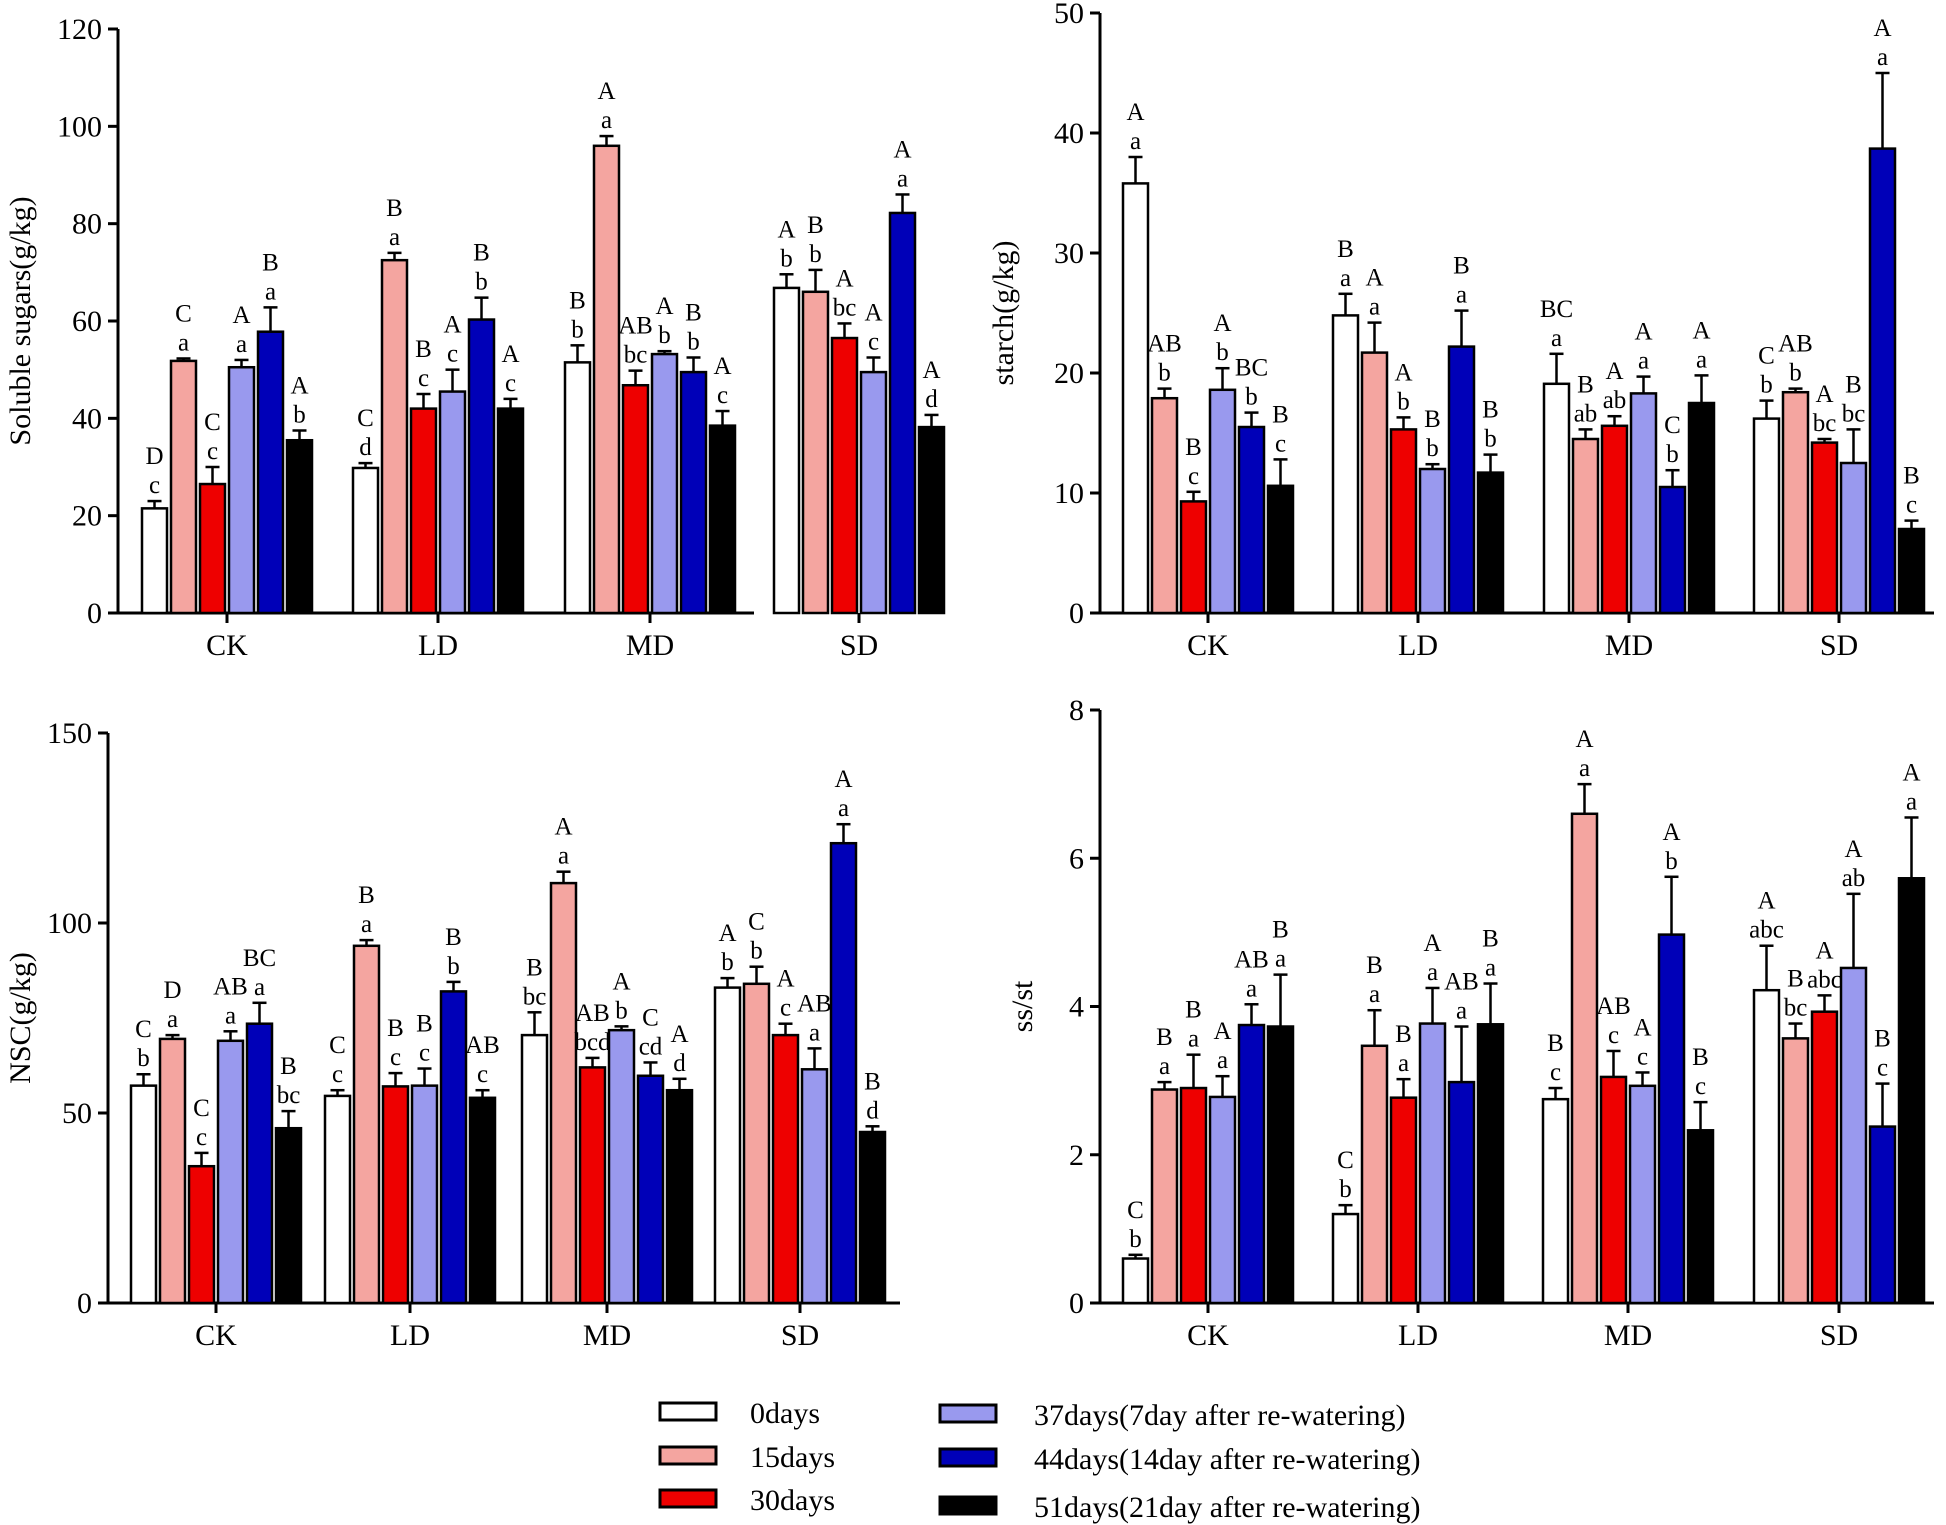 Image resolution: width=1946 pixels, height=1525 pixels. Describe the element at coordinates (792, 1500) in the screenshot. I see `legend-label-2: 30days` at that location.